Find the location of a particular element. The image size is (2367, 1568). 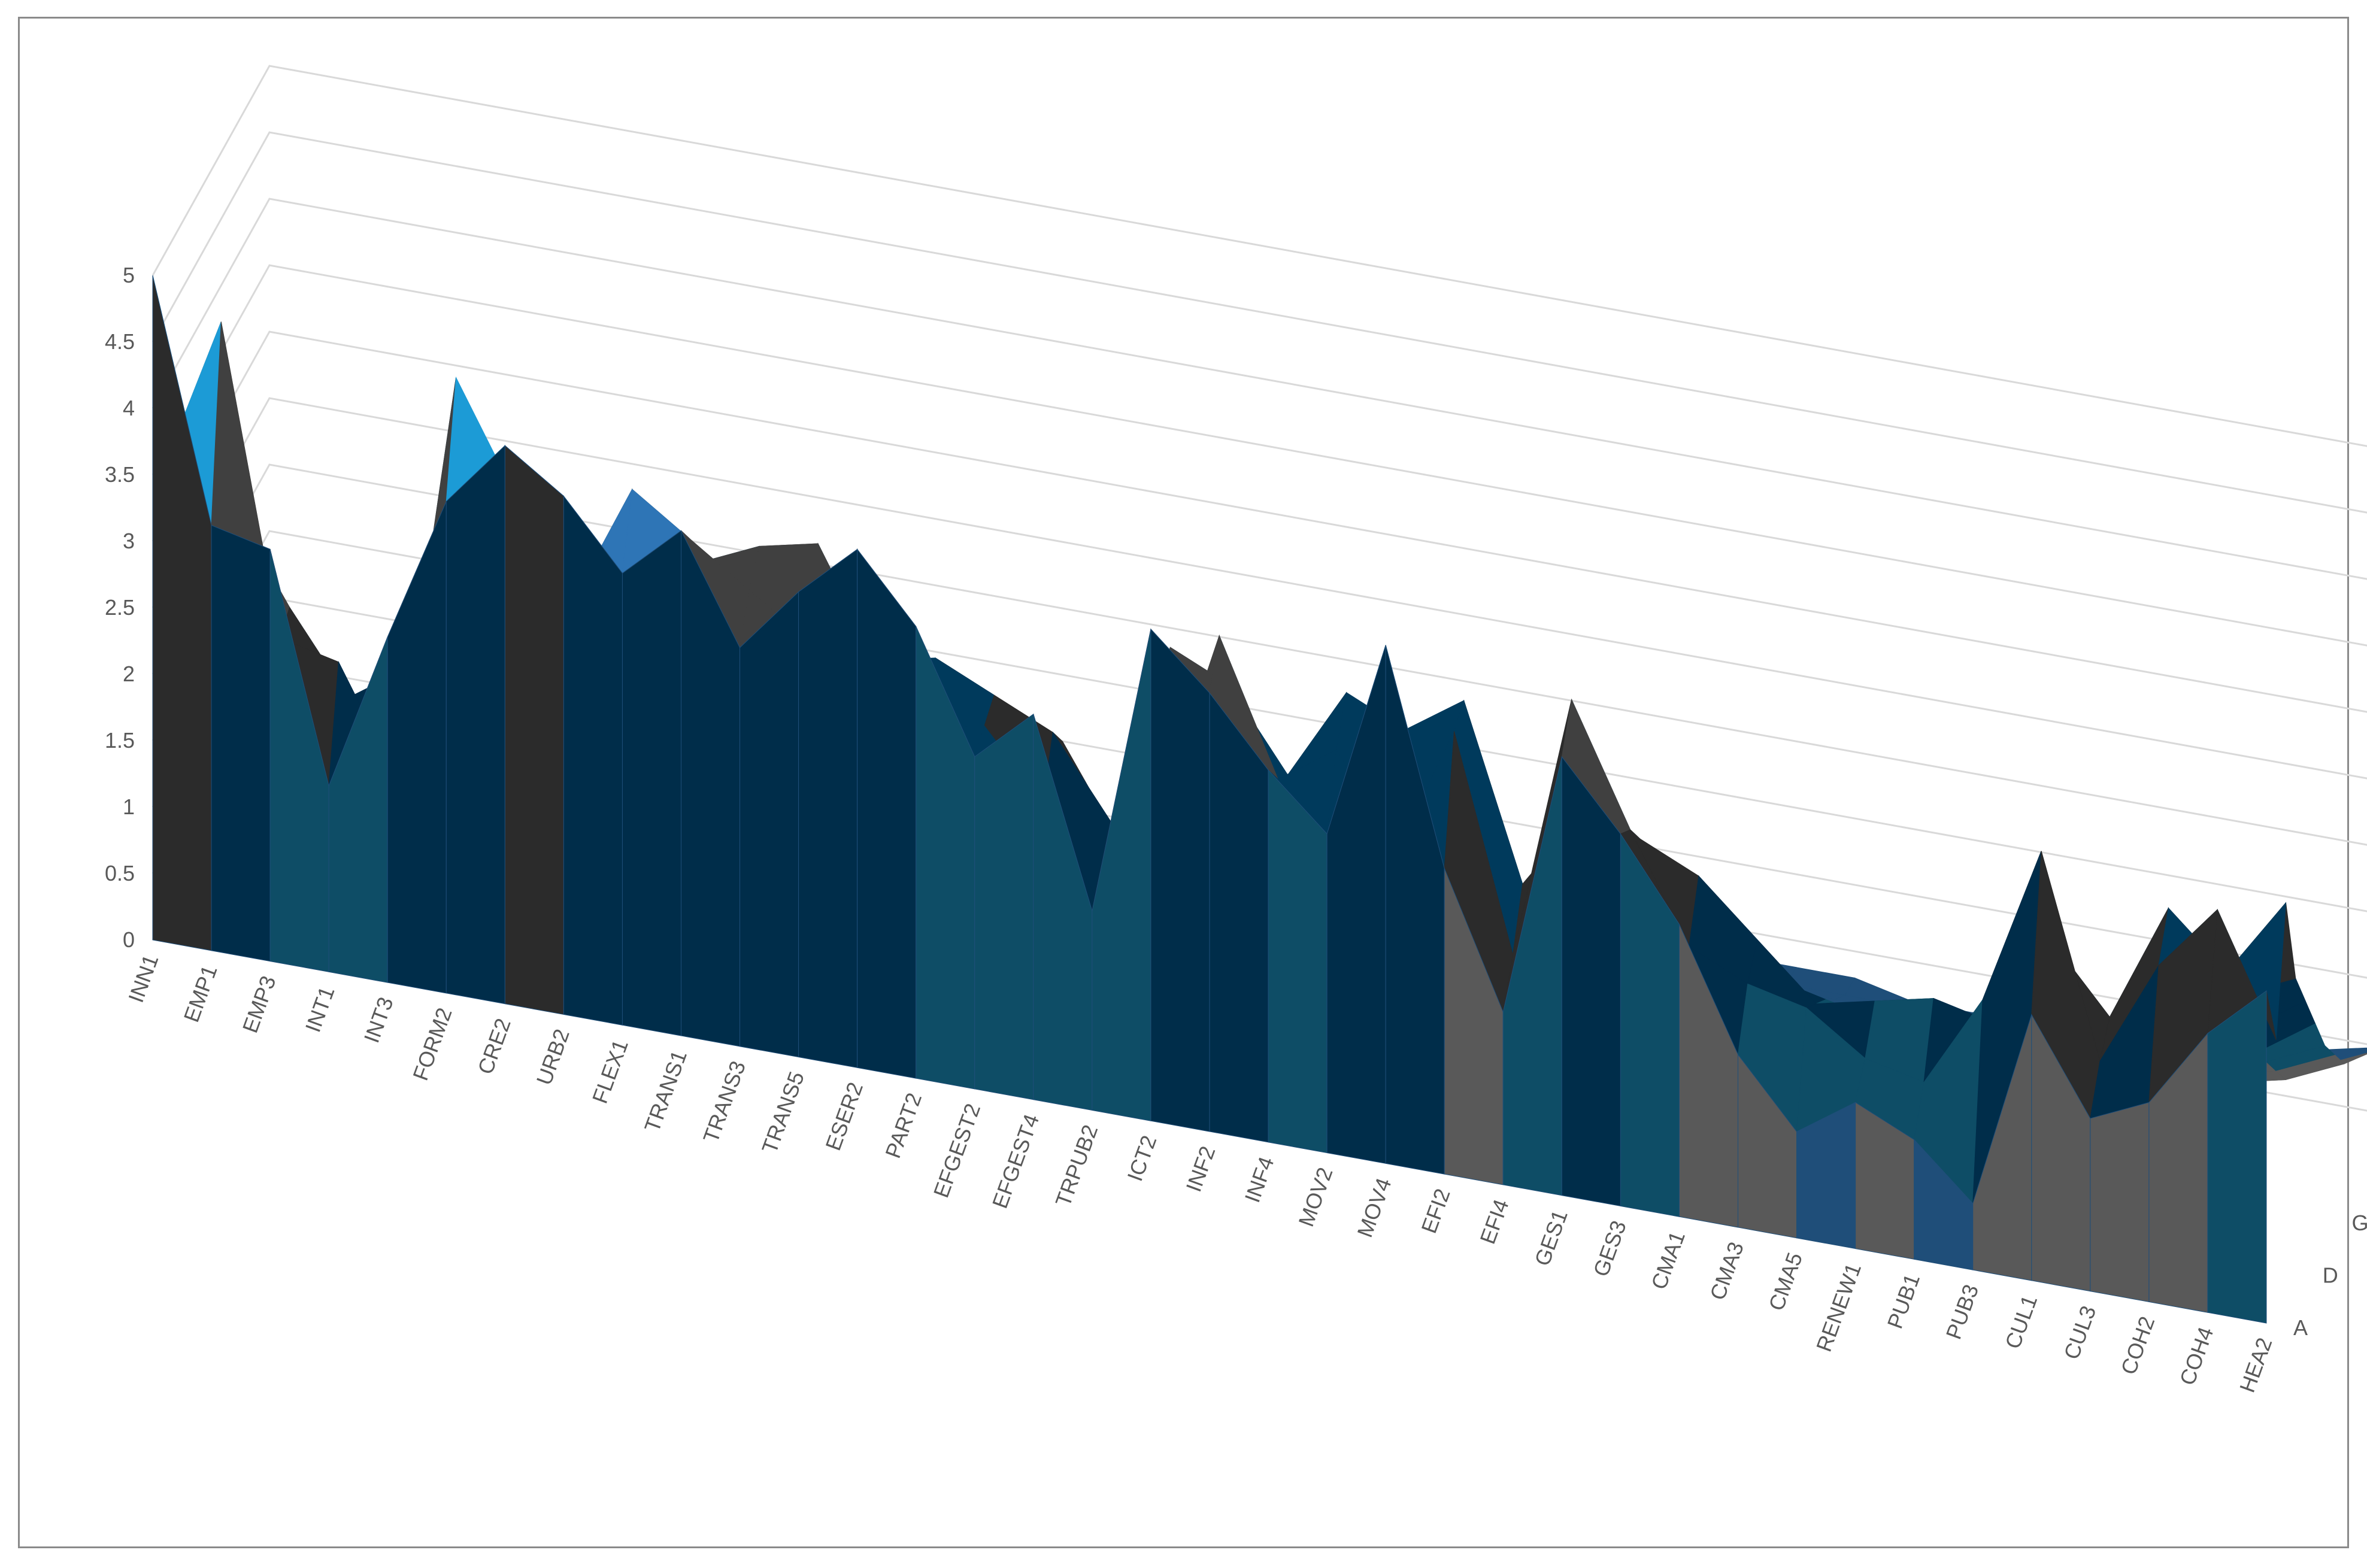

z-tick-label: 3 is located at coordinates (129, 541).